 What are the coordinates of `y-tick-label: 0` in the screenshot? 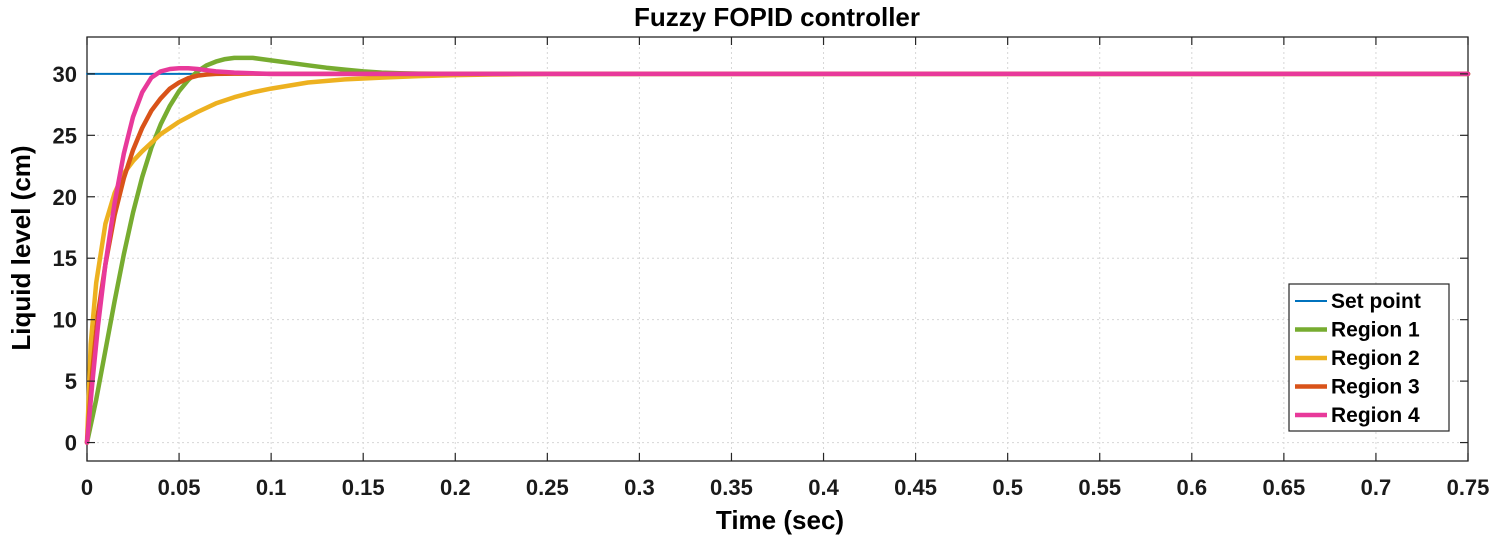 It's located at (71, 443).